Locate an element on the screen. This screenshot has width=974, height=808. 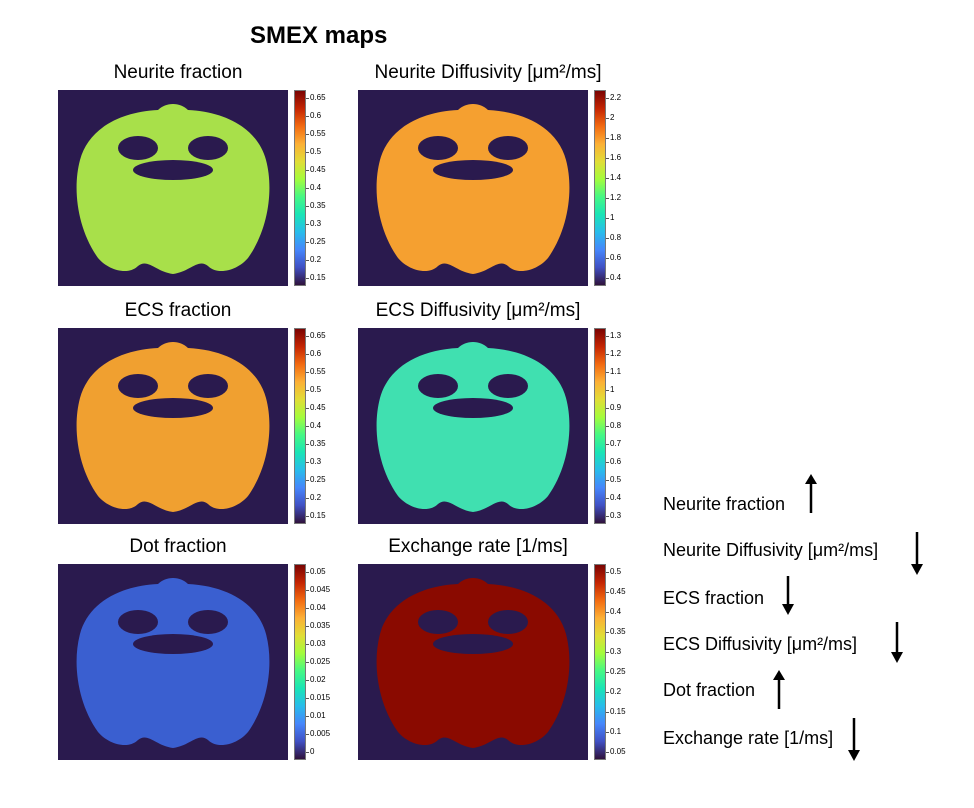
colorbar-ticks: 2.2 2 1.8 1.6 1.4 1.2 1 0.8 0.6 0.4 is located at coordinates (627, 188).